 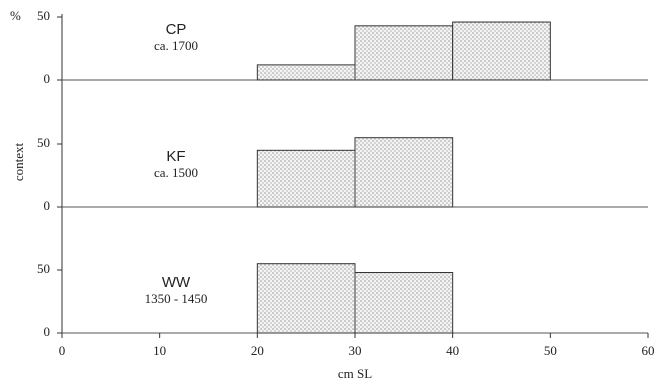 I want to click on panel-title: WW, so click(x=176, y=282).